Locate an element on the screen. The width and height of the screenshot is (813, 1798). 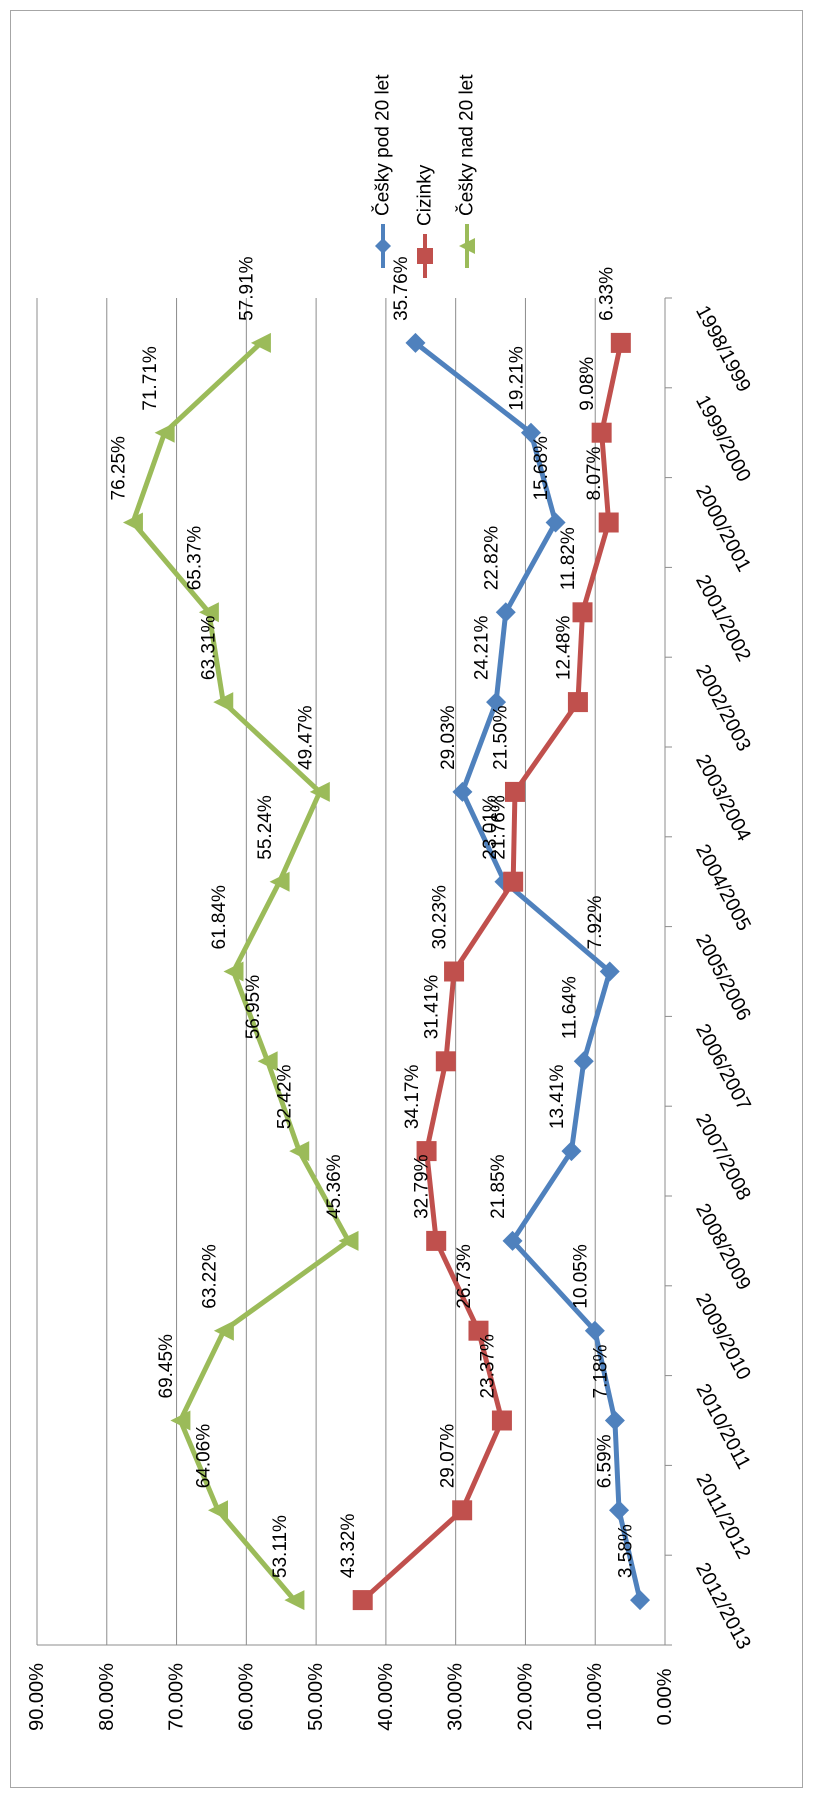
data-label: 35.76% is located at coordinates (401, 288).